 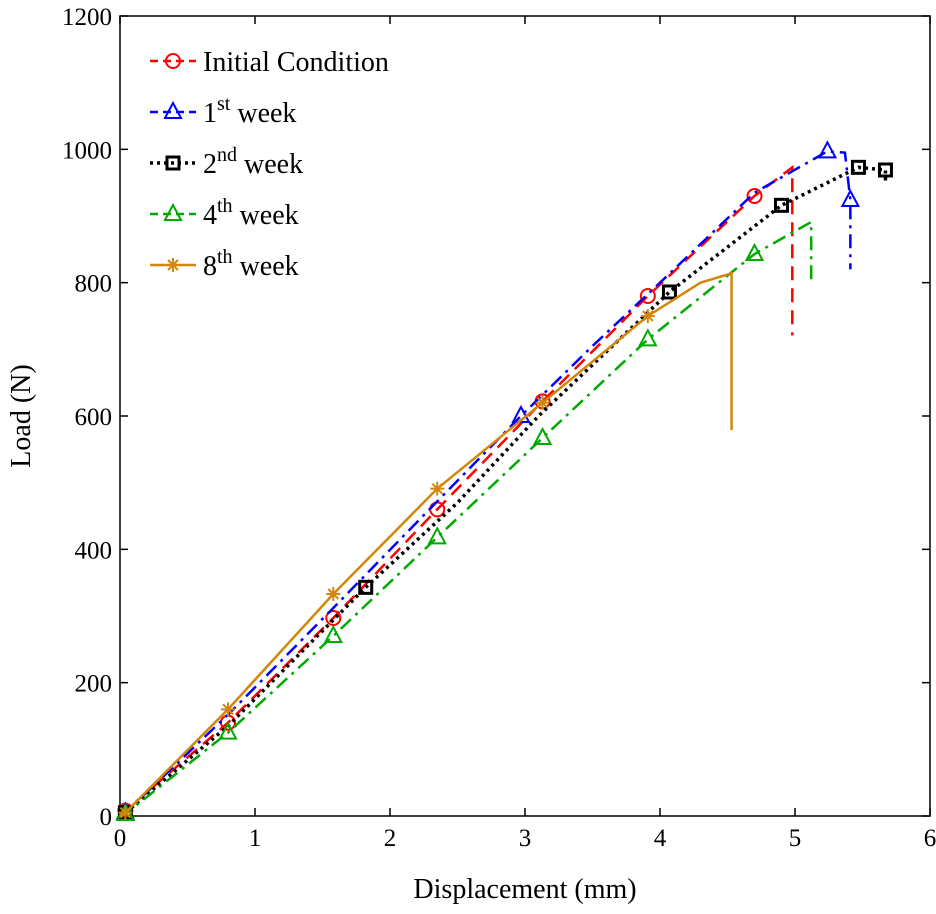 What do you see at coordinates (296, 62) in the screenshot?
I see `legend-label: Initial Condition` at bounding box center [296, 62].